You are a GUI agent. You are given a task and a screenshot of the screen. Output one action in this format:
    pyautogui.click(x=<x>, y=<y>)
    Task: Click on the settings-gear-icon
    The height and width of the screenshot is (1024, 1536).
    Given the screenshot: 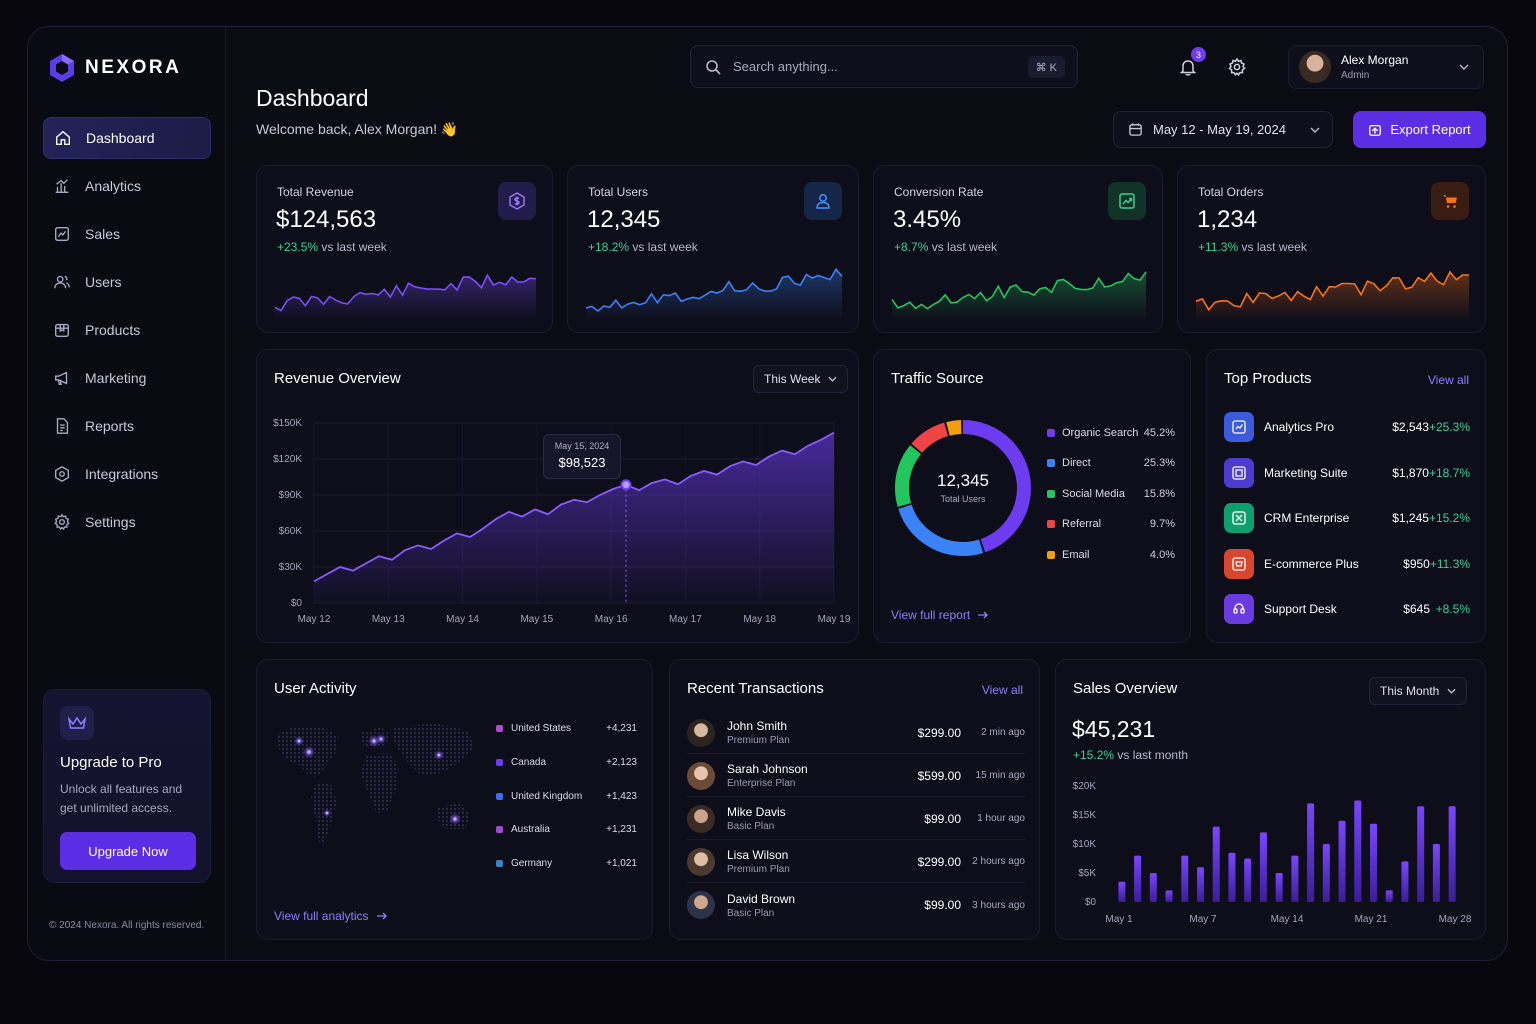 What is the action you would take?
    pyautogui.click(x=1237, y=67)
    